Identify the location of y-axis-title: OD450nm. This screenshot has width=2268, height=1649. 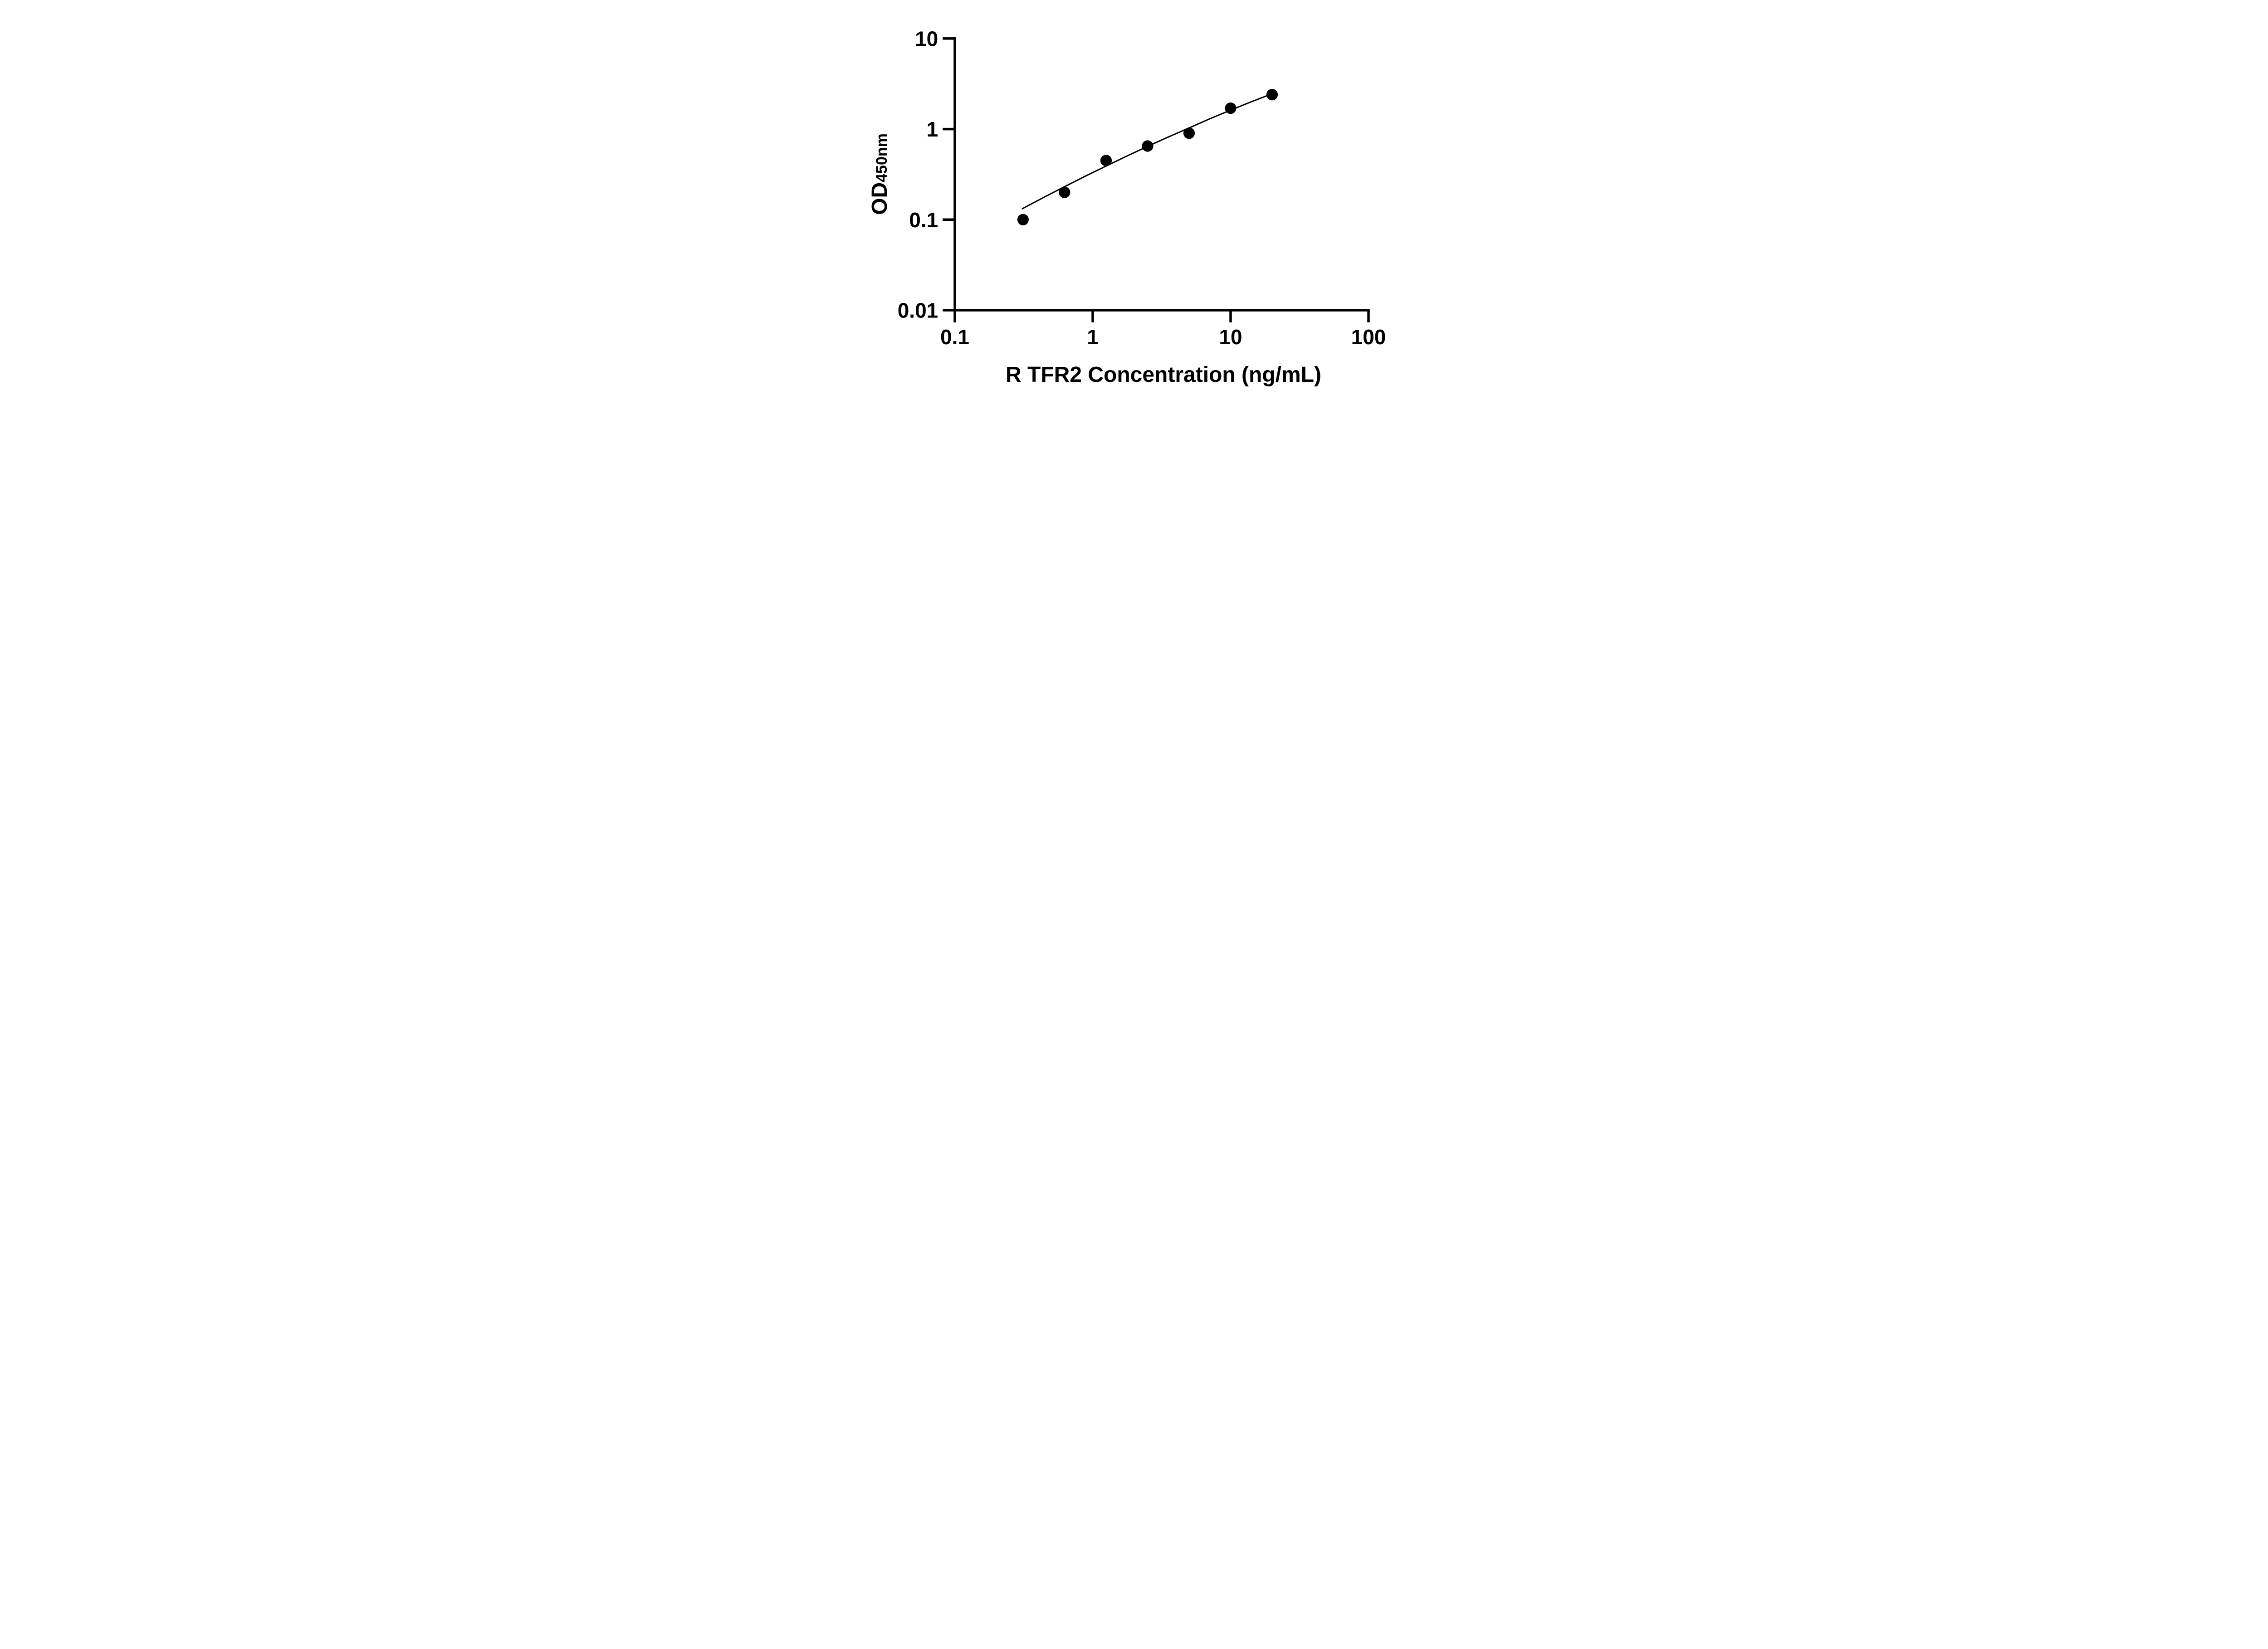
(880, 174).